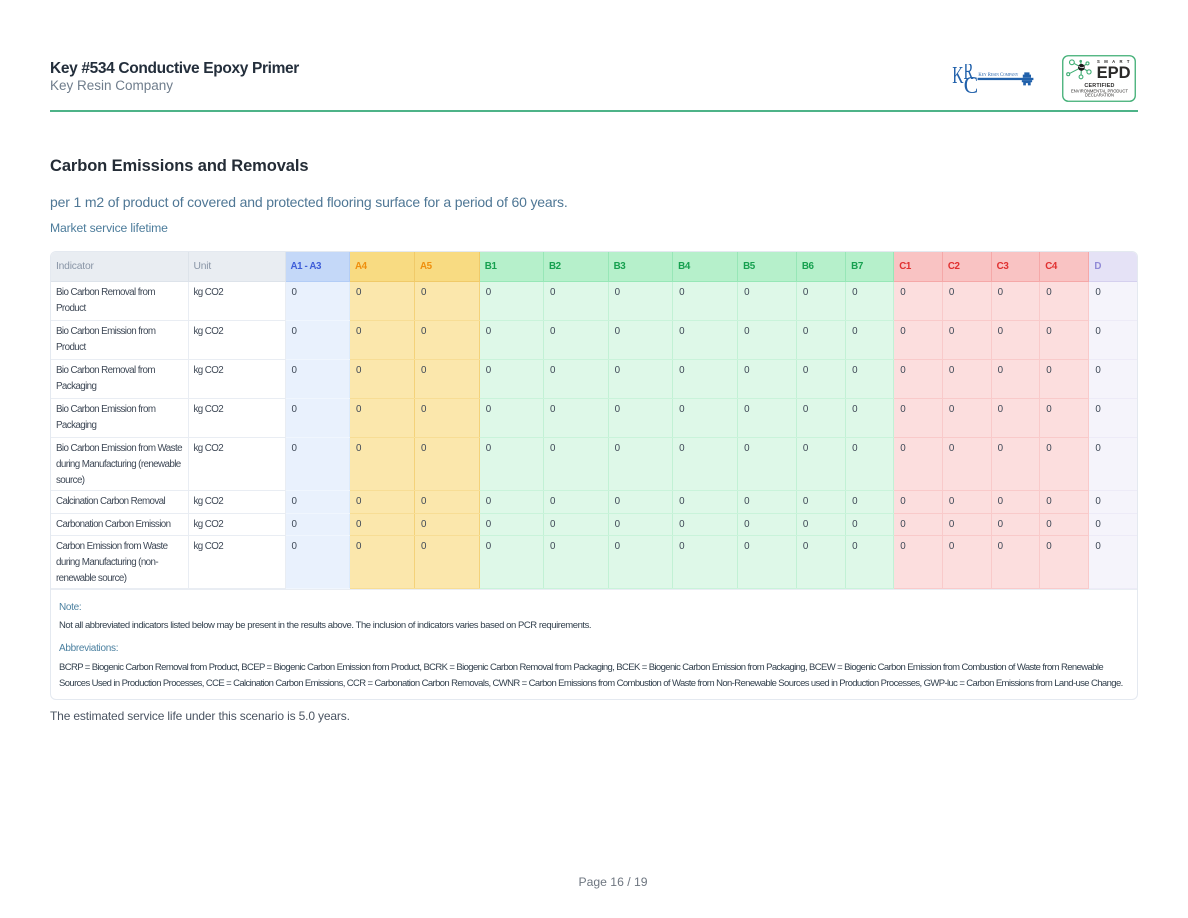 Image resolution: width=1188 pixels, height=918 pixels. I want to click on svg-text: C, so click(971, 83).